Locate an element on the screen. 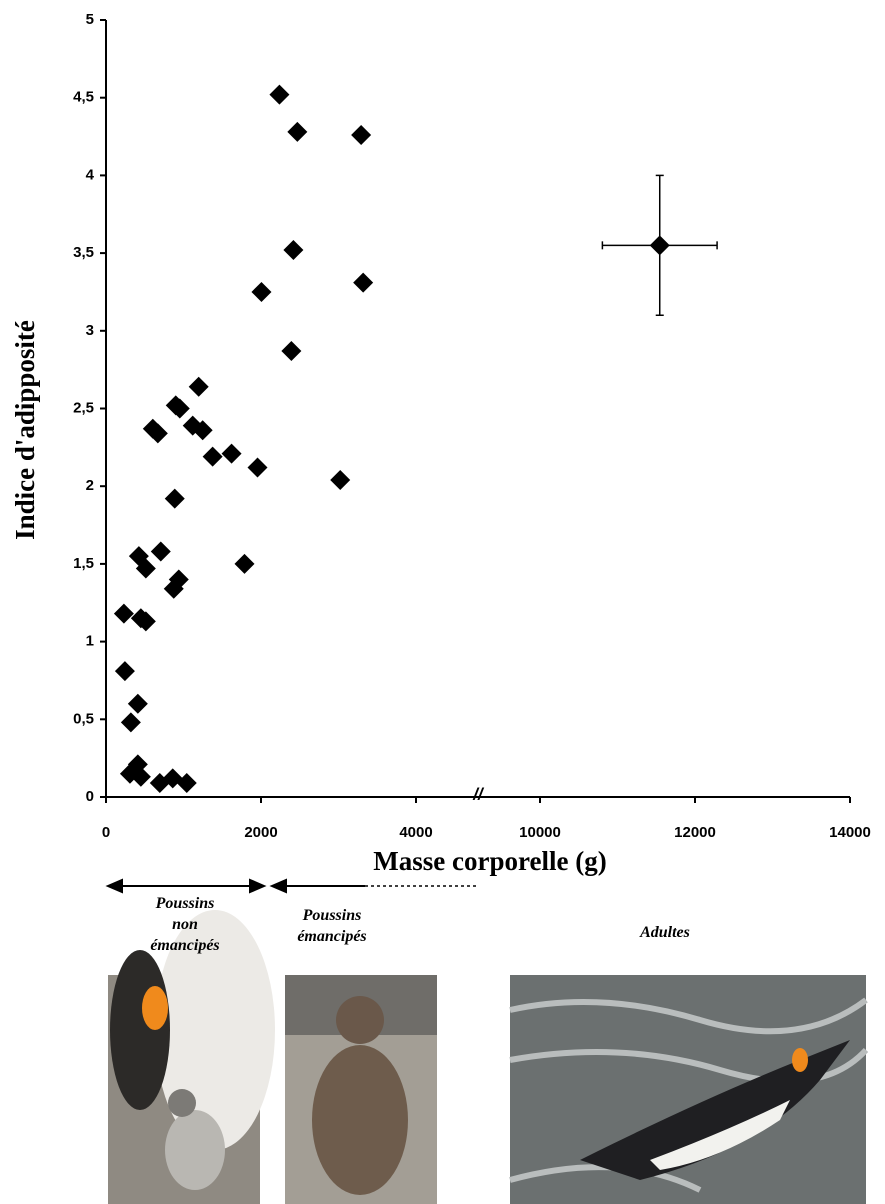 This screenshot has height=1204, width=885. y-tick-label: 0 is located at coordinates (90, 796).